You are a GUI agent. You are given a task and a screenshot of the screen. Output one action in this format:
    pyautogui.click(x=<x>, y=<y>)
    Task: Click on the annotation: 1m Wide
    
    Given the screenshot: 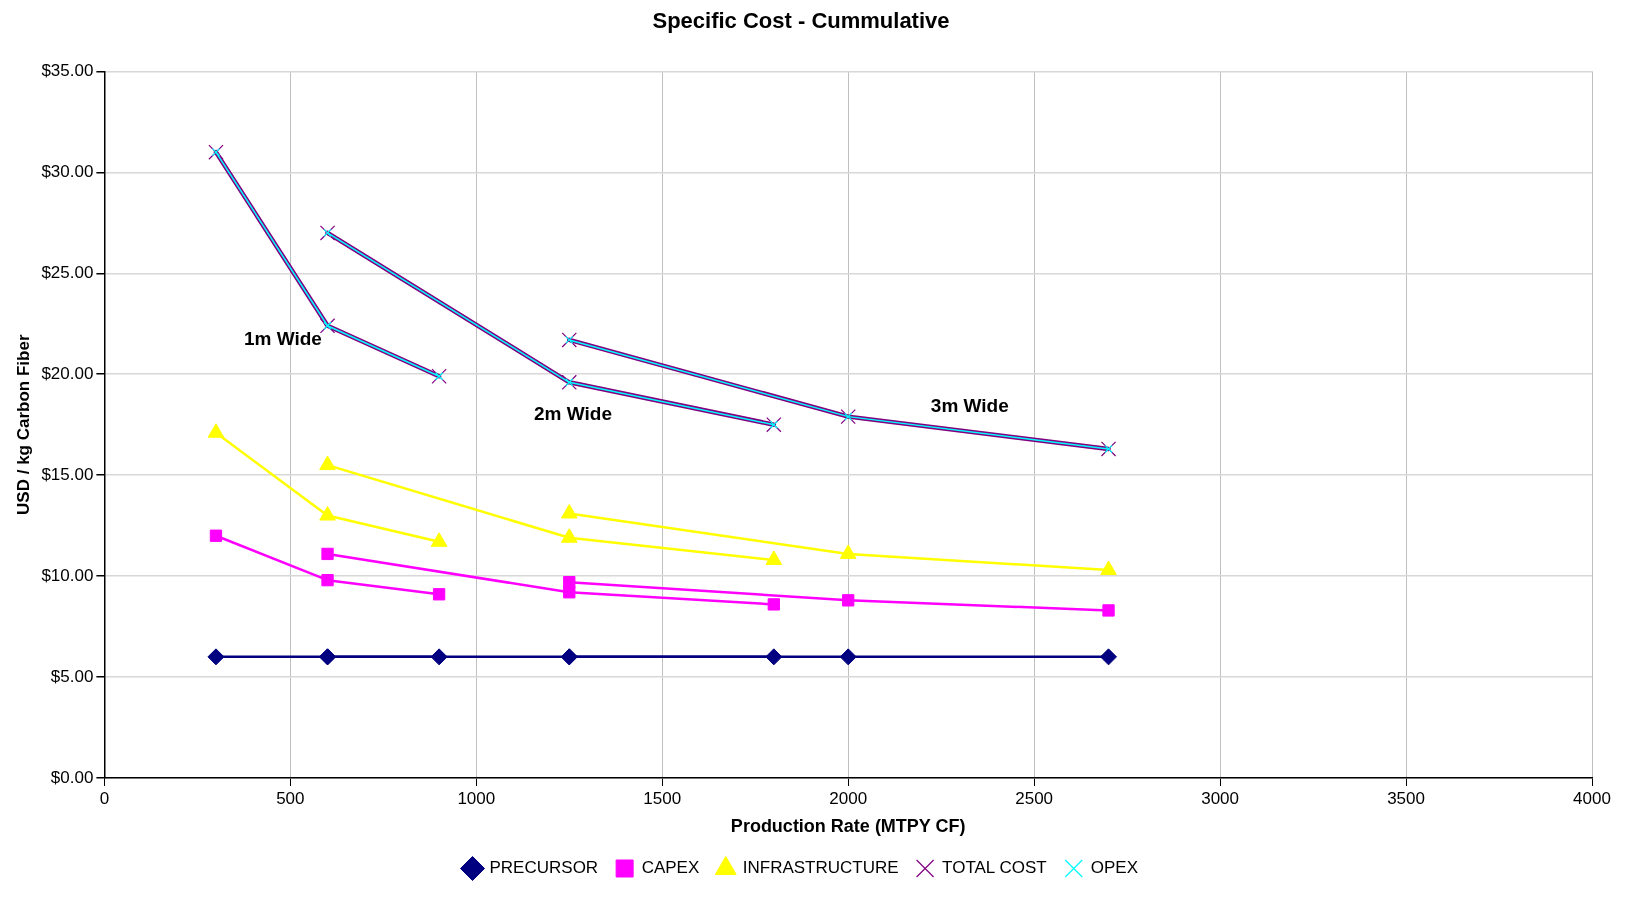 What is the action you would take?
    pyautogui.click(x=282, y=339)
    